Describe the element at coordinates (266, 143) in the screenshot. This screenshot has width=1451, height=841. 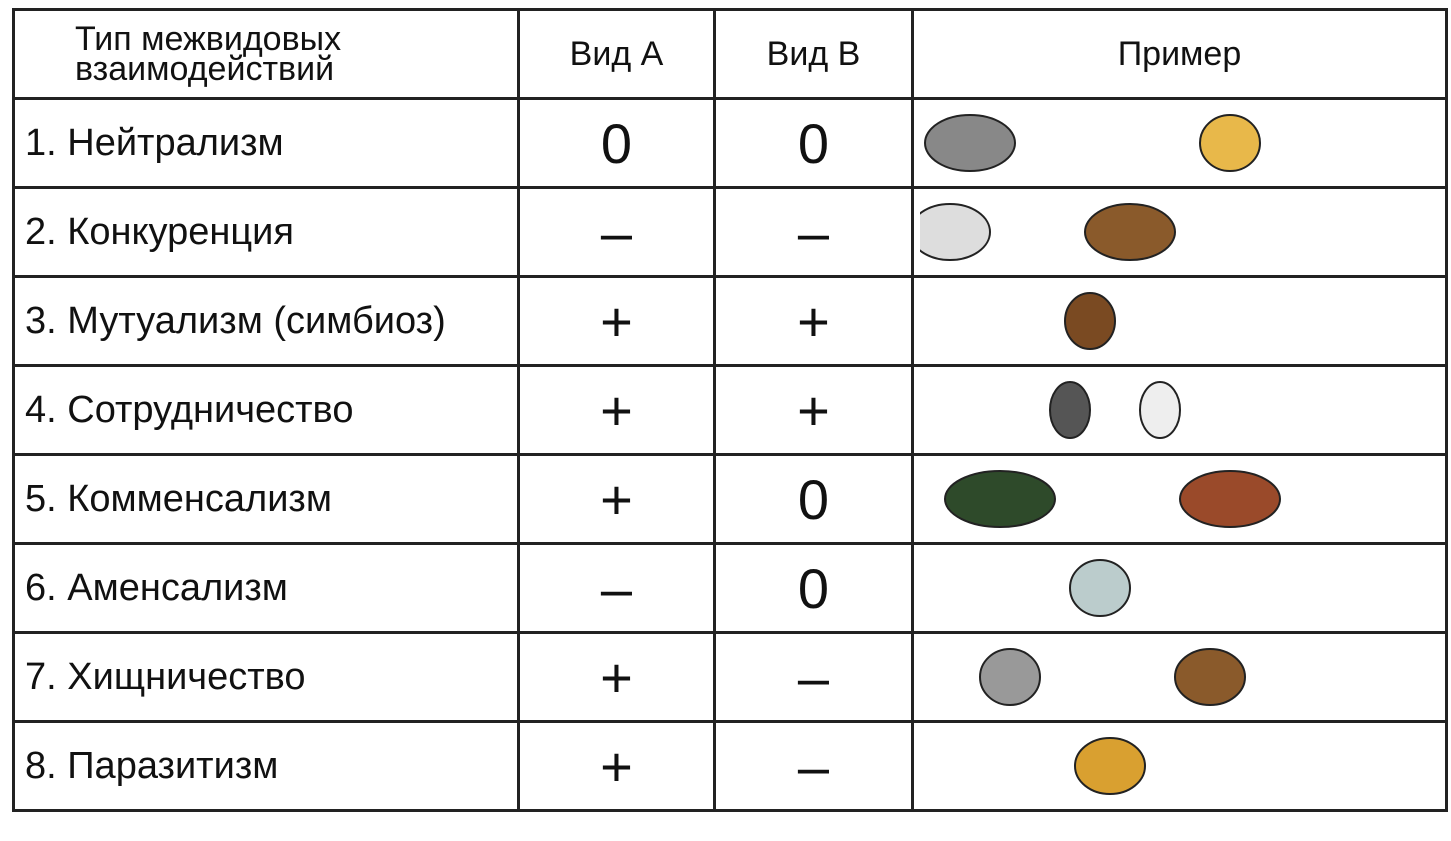
I see `type-cell: 1. Нейтрализм` at that location.